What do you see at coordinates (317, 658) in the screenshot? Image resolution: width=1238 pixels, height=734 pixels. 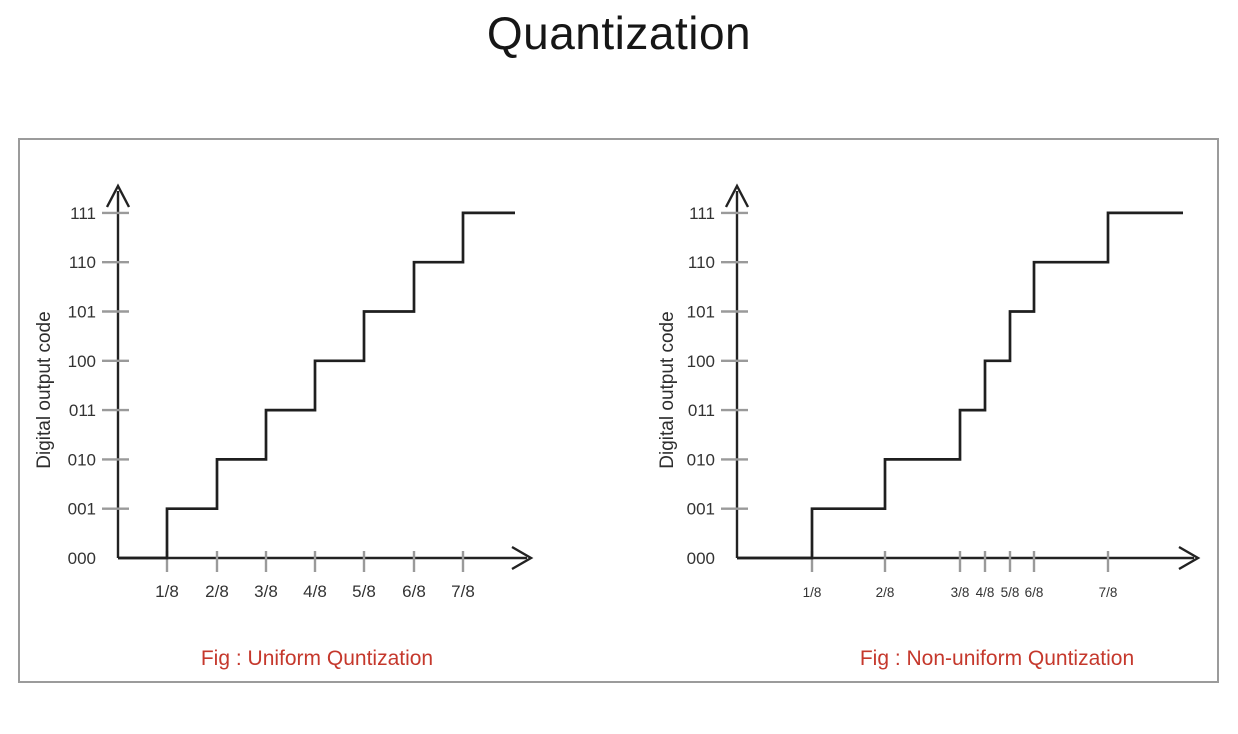 I see `figure-caption-uniform: Fig : Uniform Quntization` at bounding box center [317, 658].